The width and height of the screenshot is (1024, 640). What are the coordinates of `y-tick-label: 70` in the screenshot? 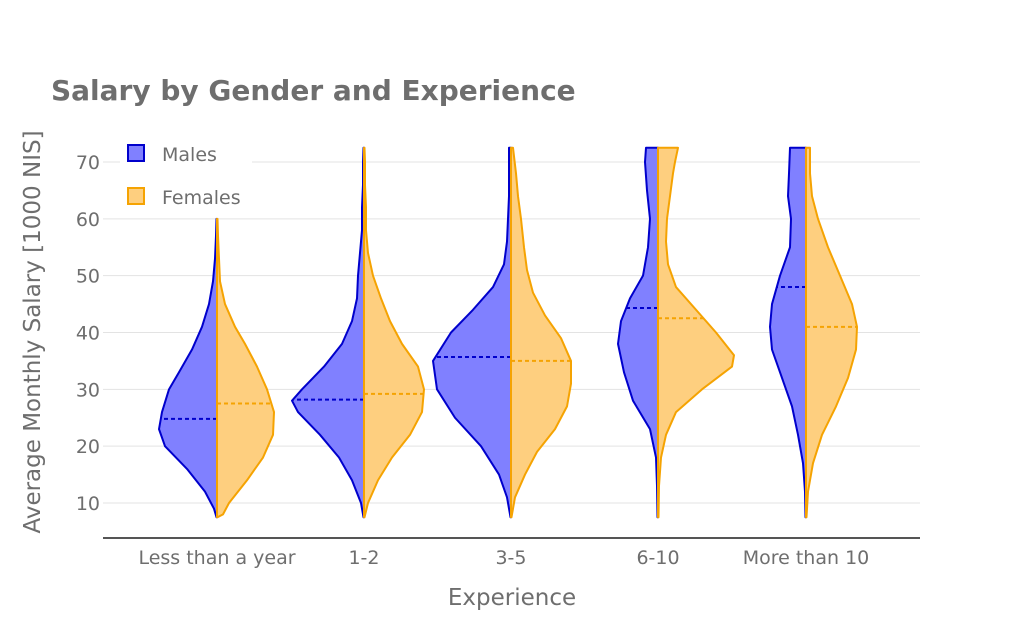 It's located at (88, 163).